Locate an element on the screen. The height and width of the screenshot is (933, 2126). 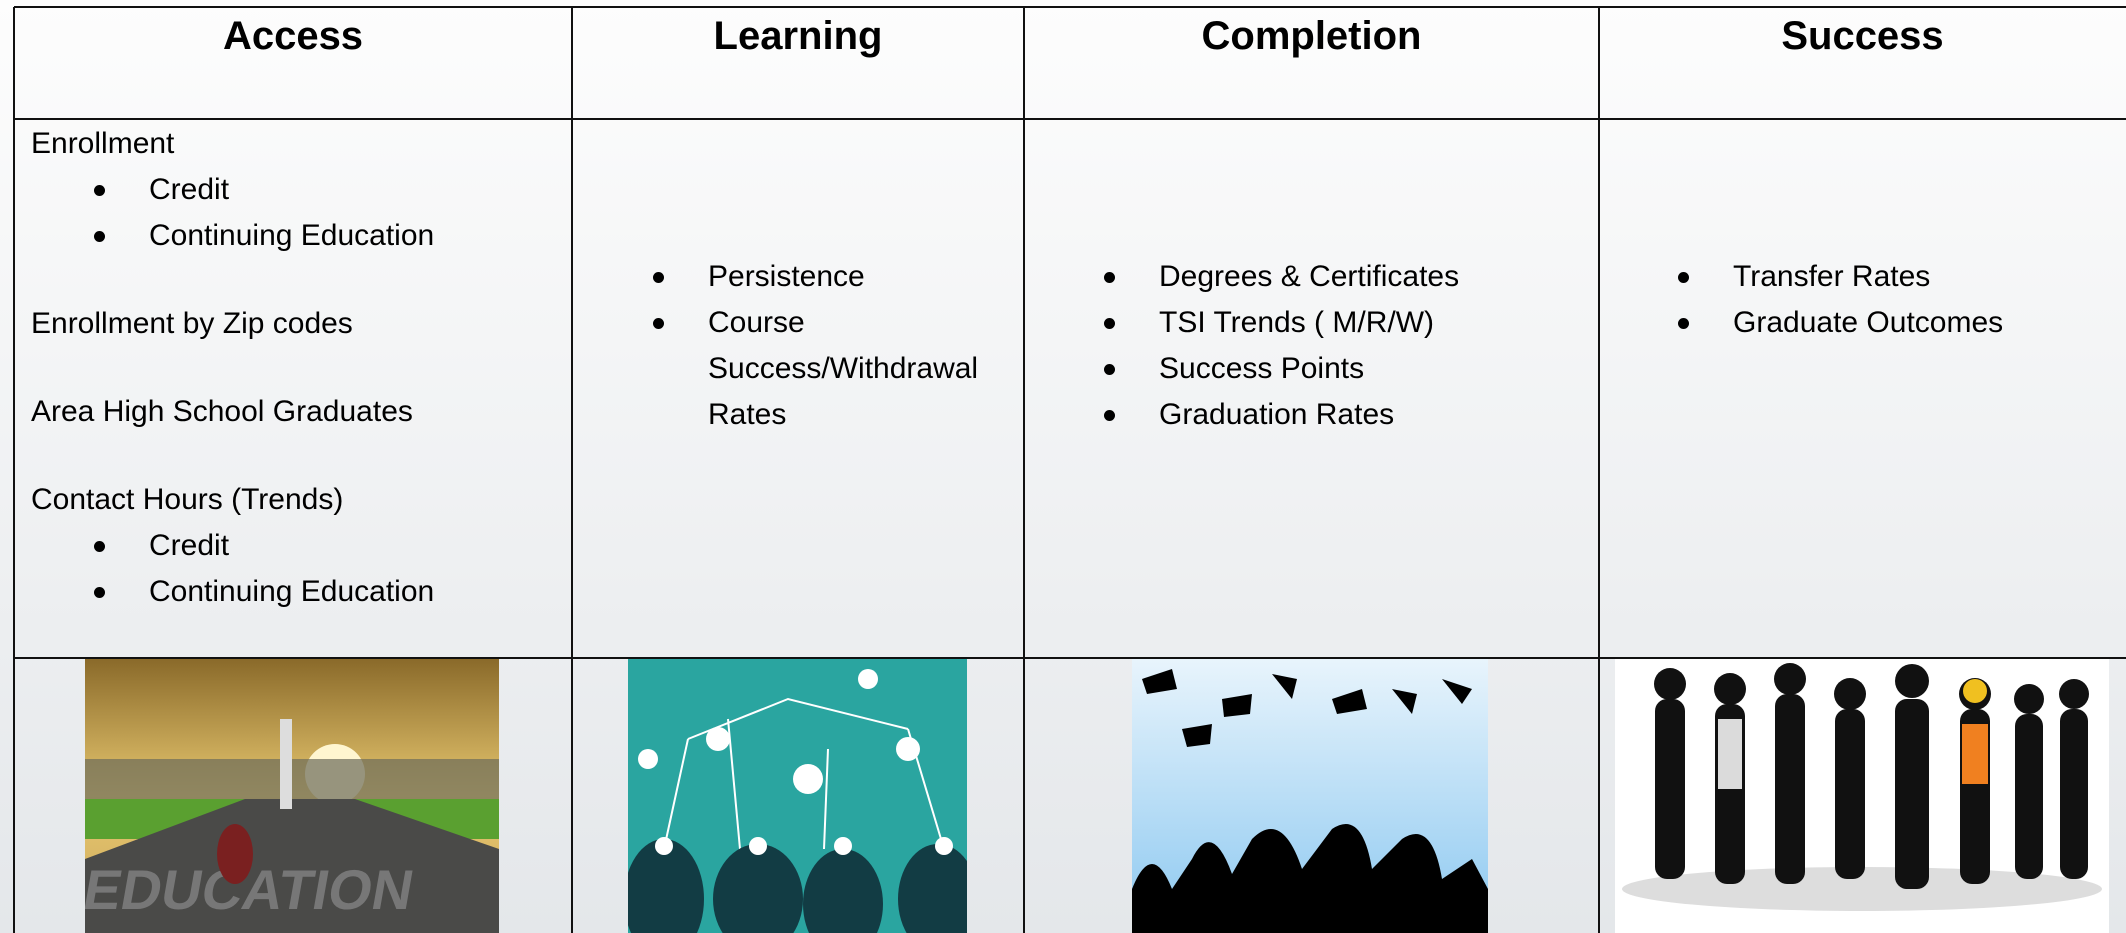
column-header: Success is located at coordinates (1862, 36).